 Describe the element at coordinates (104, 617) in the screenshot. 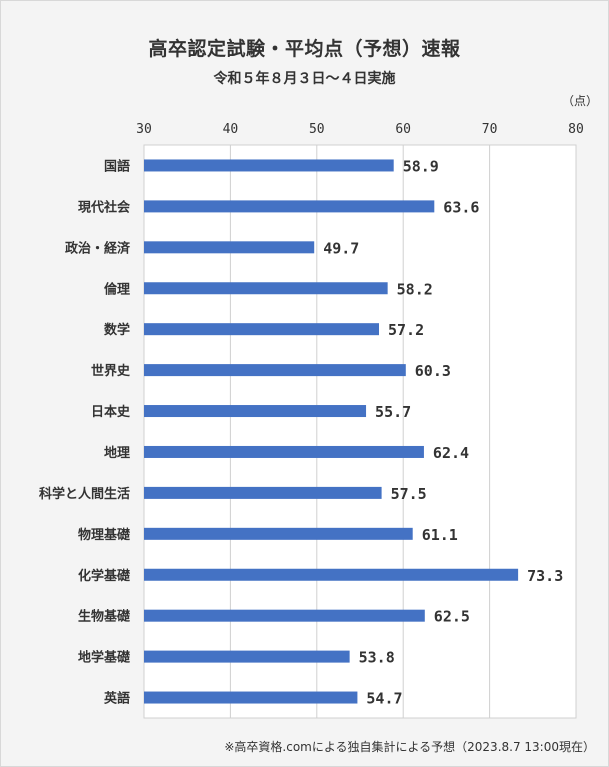

I see `category-label: 生物基礎` at that location.